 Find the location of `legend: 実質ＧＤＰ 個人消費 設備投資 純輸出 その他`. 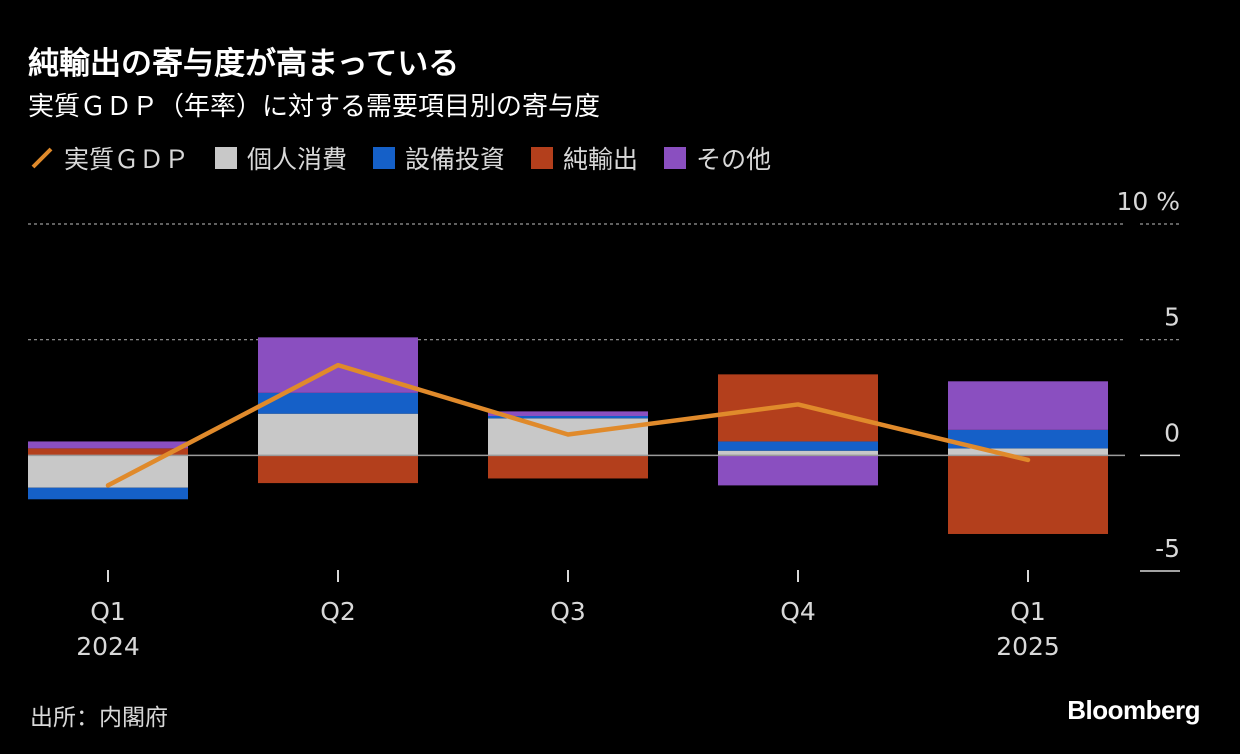

legend: 実質ＧＤＰ 個人消費 設備投資 純輸出 その他 is located at coordinates (413, 158).